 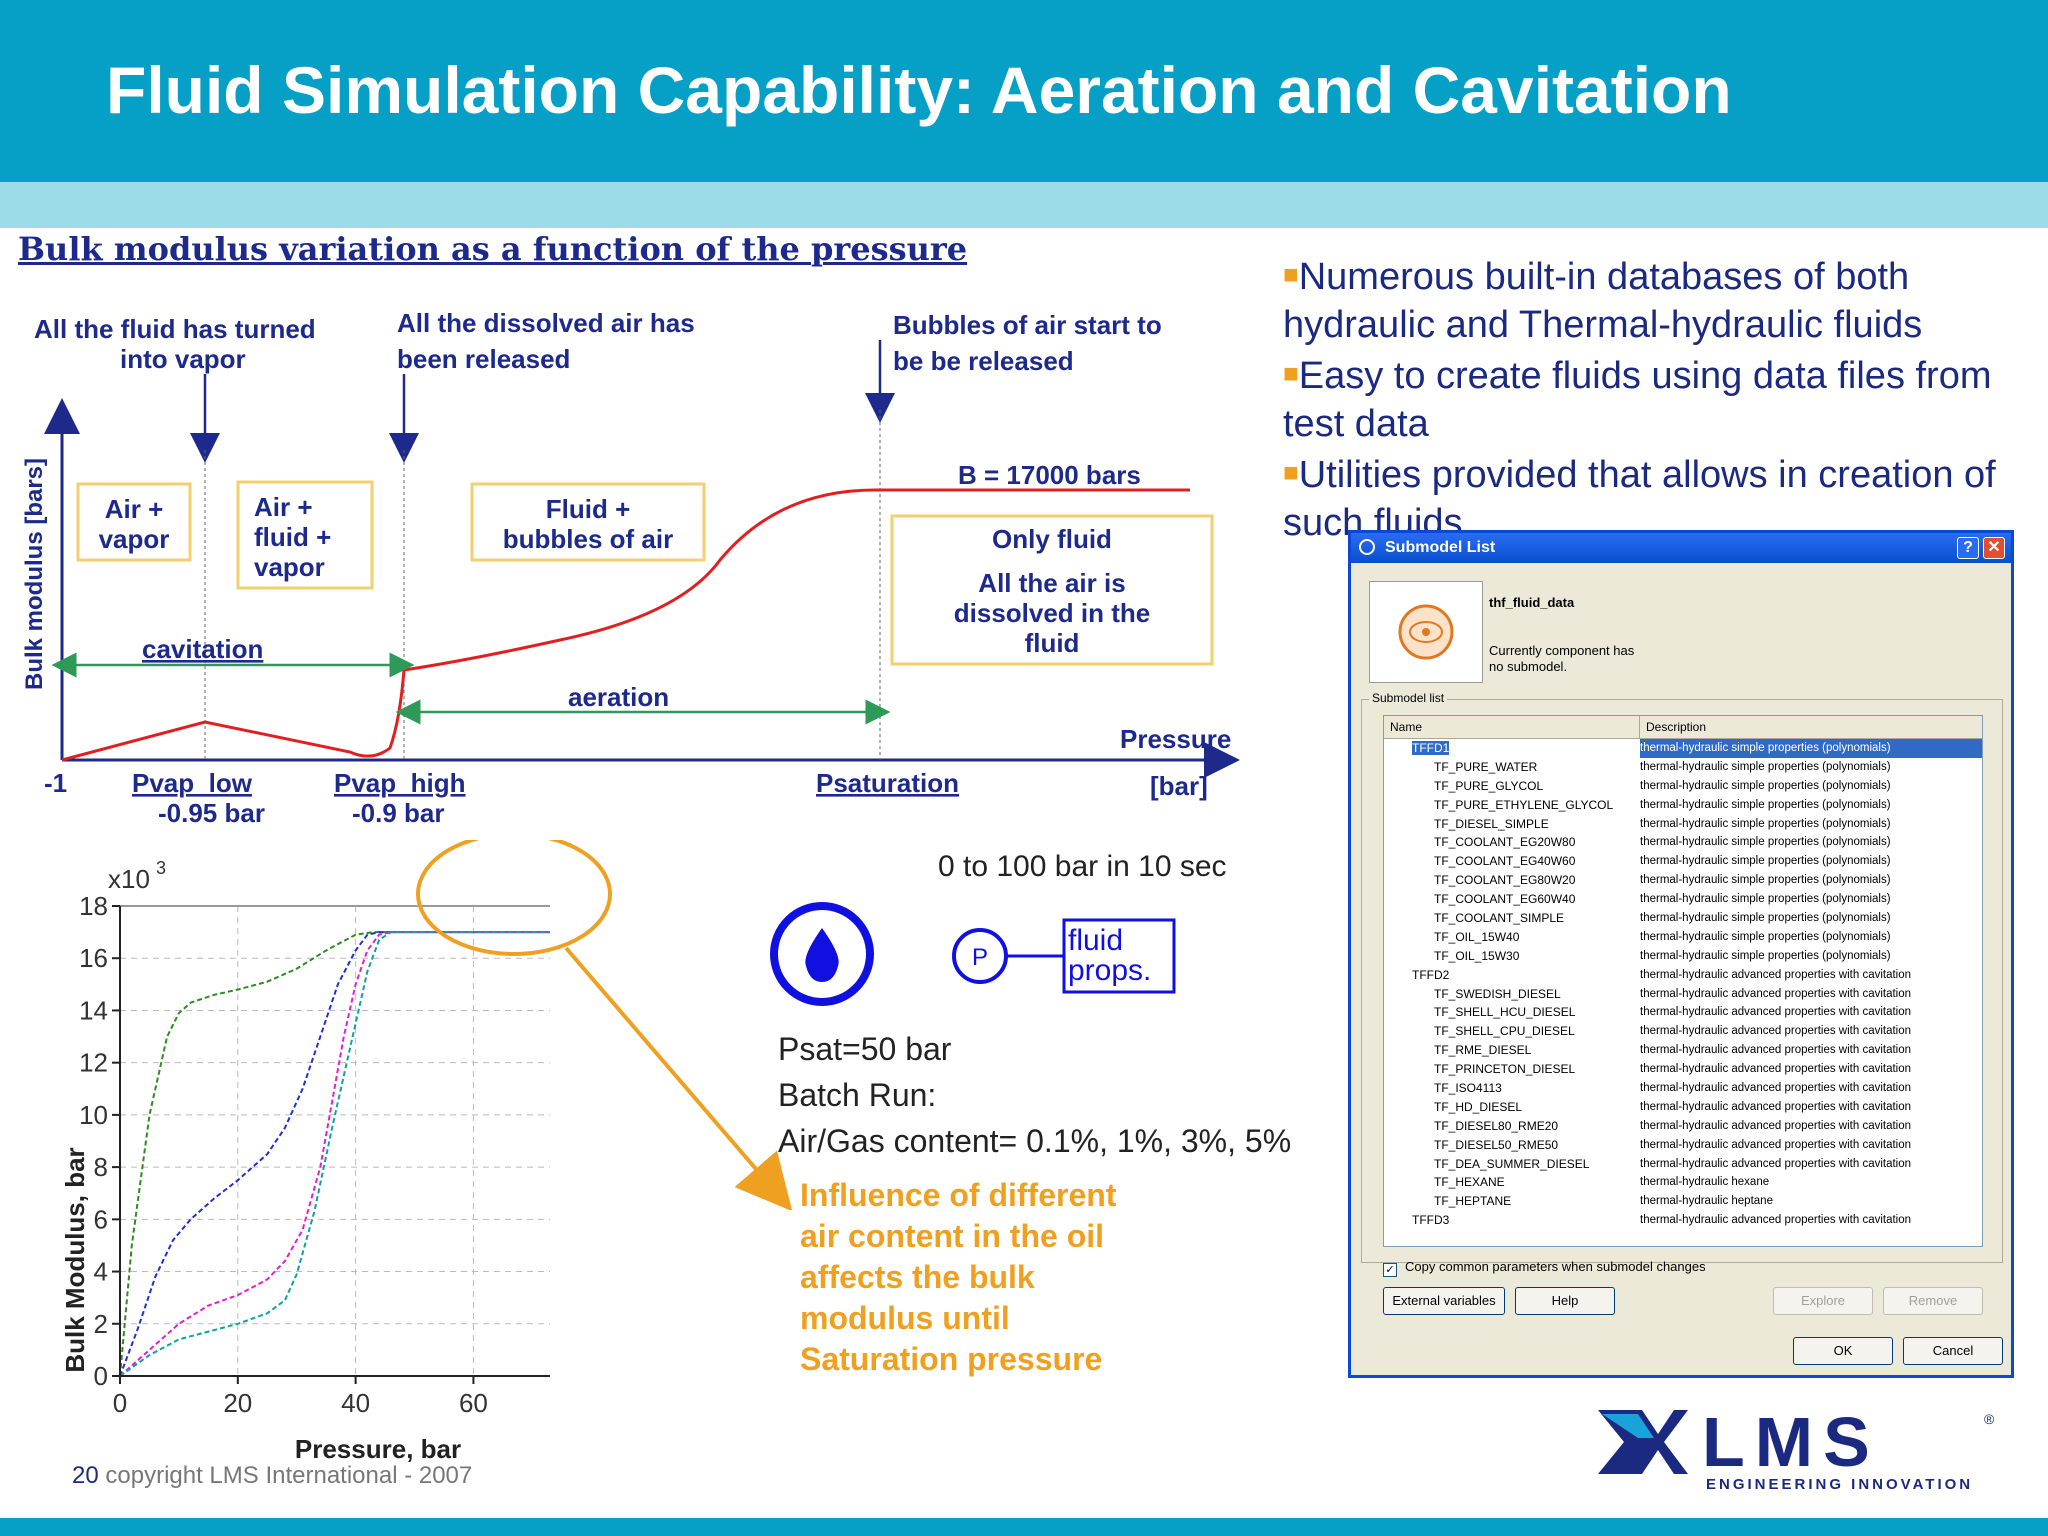 I want to click on list-item-name-text: TF_PURE_WATER, so click(x=1486, y=766).